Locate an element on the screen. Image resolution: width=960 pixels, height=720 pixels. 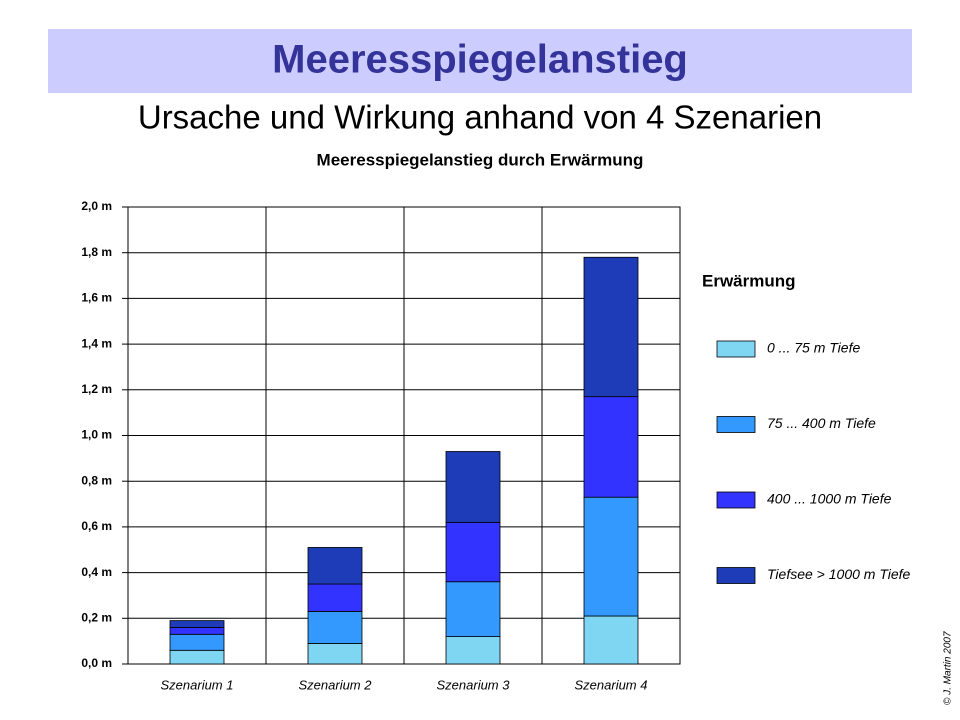
legend-title: Erwärmung is located at coordinates (749, 280).